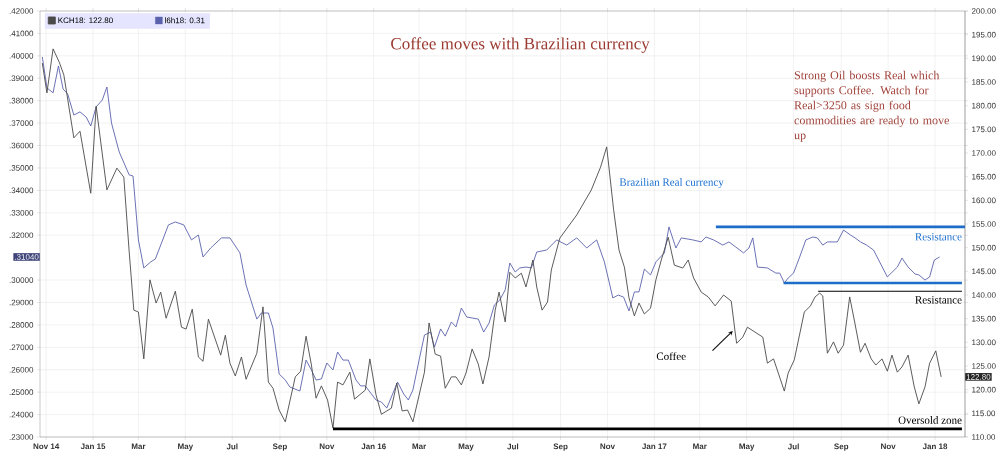 The width and height of the screenshot is (1008, 459). I want to click on y-tick-label: .37000, so click(21, 123).